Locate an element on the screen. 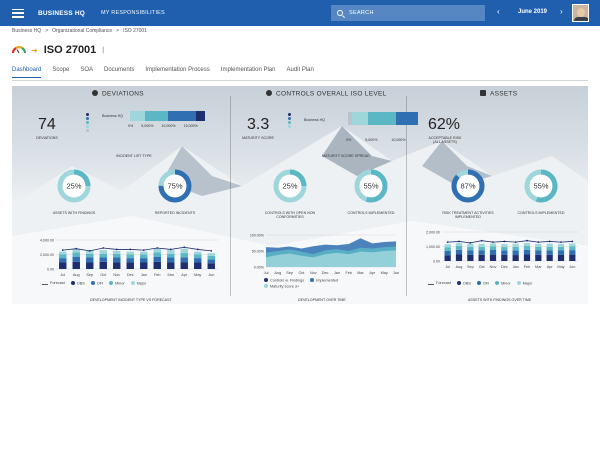 The image size is (600, 450). tab-scope: Scope is located at coordinates (61, 70).